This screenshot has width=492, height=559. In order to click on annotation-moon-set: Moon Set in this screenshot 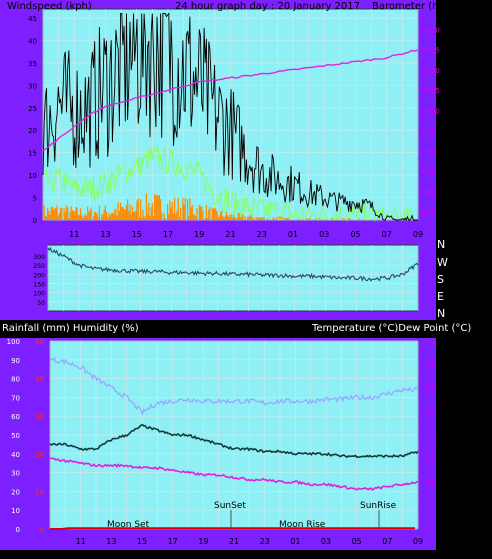, I will do `click(128, 525)`.